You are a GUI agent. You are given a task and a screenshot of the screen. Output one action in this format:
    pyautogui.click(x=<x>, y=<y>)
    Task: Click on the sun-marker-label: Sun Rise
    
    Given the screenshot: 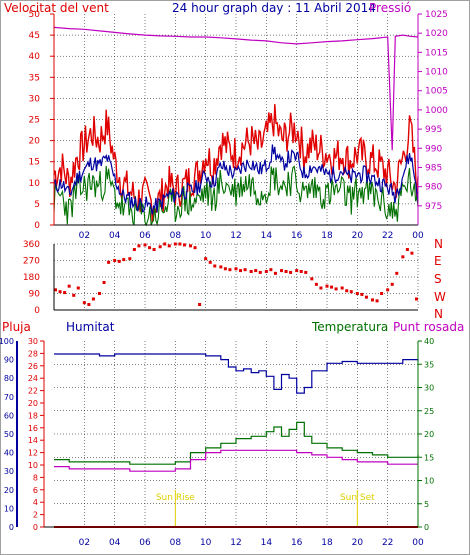 What is the action you would take?
    pyautogui.click(x=175, y=498)
    